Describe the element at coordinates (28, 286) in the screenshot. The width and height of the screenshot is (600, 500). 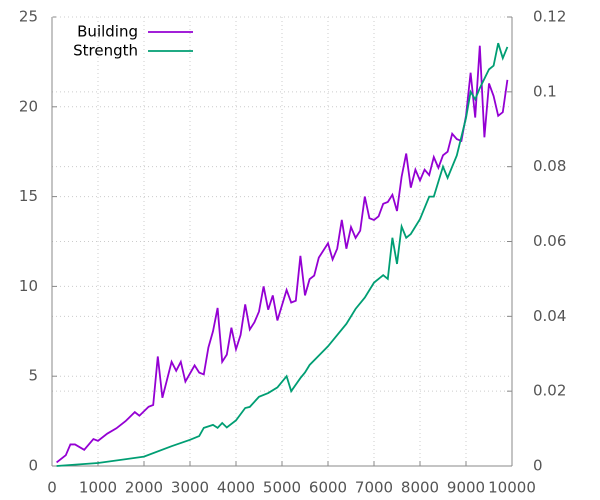
I see `y-tick-label: 10` at that location.